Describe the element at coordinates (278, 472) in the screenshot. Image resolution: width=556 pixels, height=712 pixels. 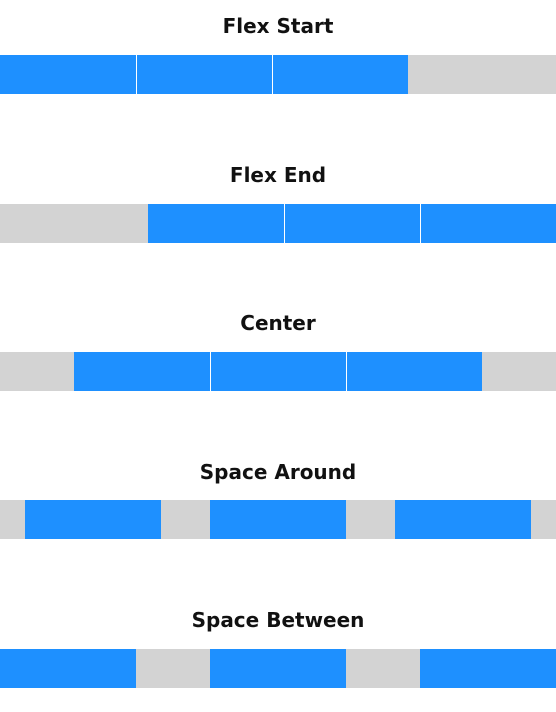
I see `section-title: Space Around` at that location.